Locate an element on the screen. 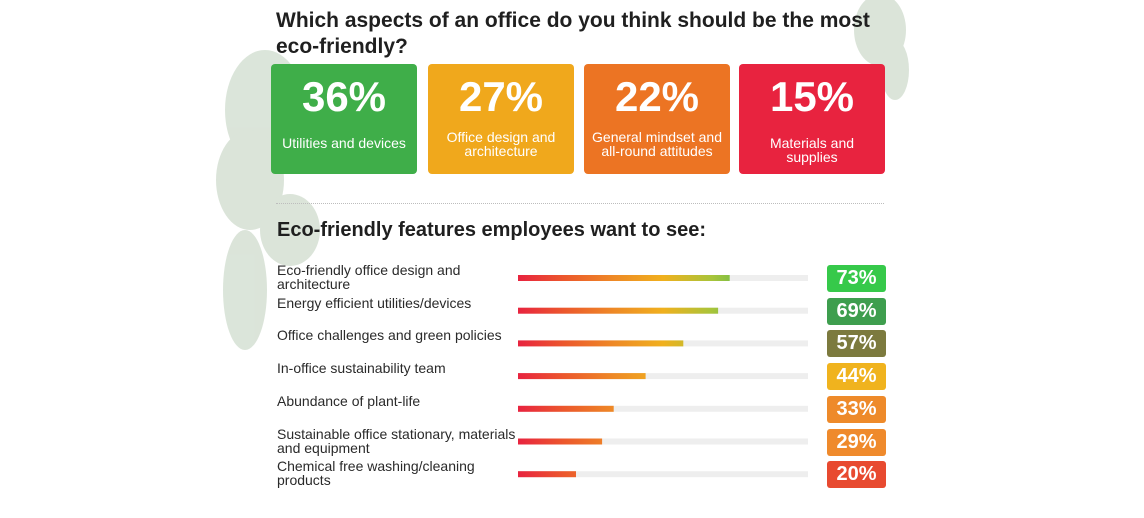  aspect-card-utilities: 36% Utilities and devices is located at coordinates (344, 119).